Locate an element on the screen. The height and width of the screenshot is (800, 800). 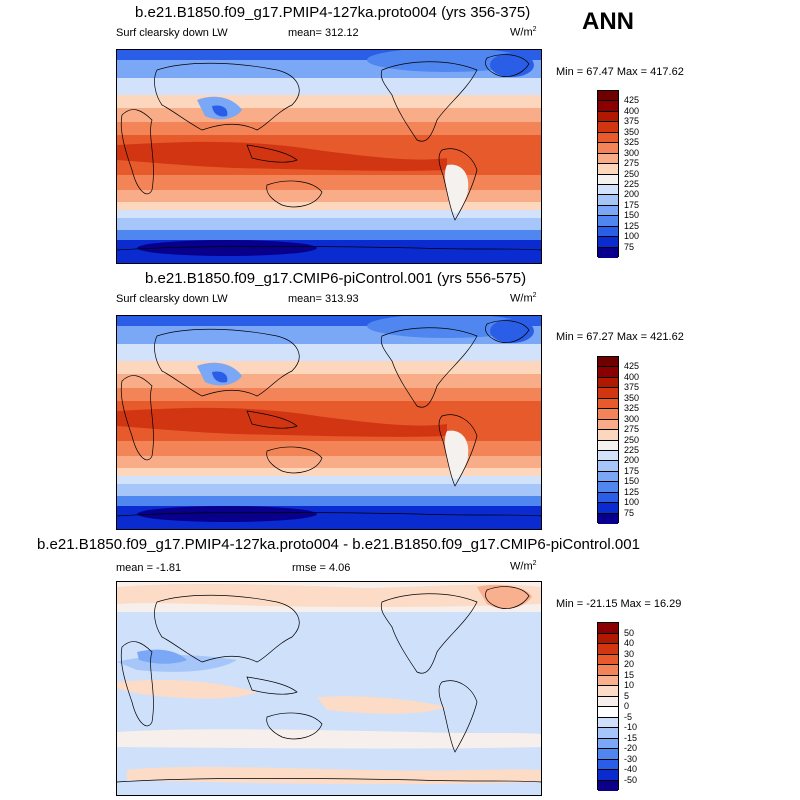
panel2-colorbar is located at coordinates (608, 440).